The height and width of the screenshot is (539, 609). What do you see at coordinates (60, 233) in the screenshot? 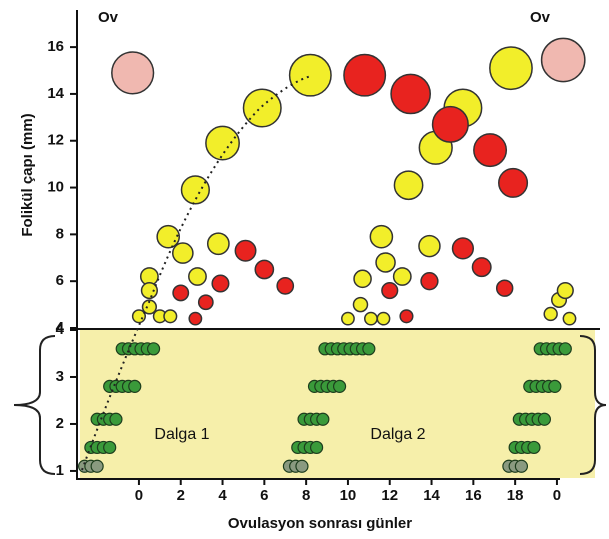
I see `y-tick-label: 8` at bounding box center [60, 233].